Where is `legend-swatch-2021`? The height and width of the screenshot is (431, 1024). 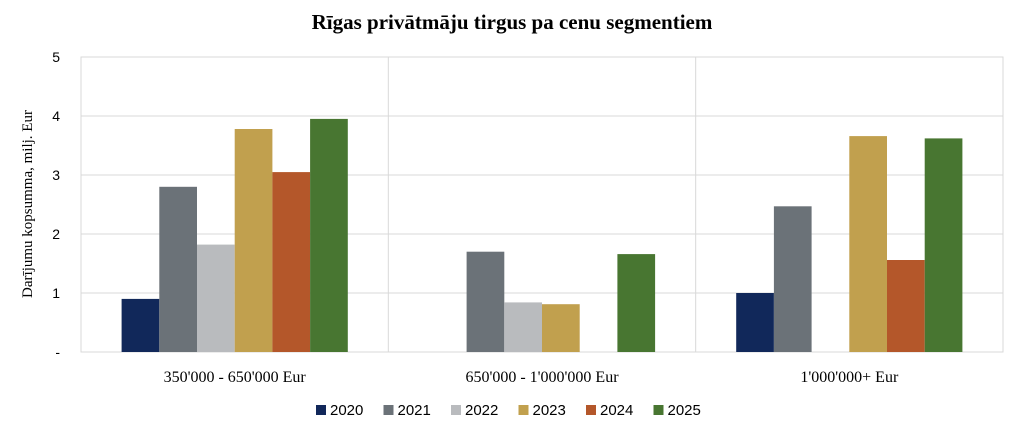 legend-swatch-2021 is located at coordinates (388, 410).